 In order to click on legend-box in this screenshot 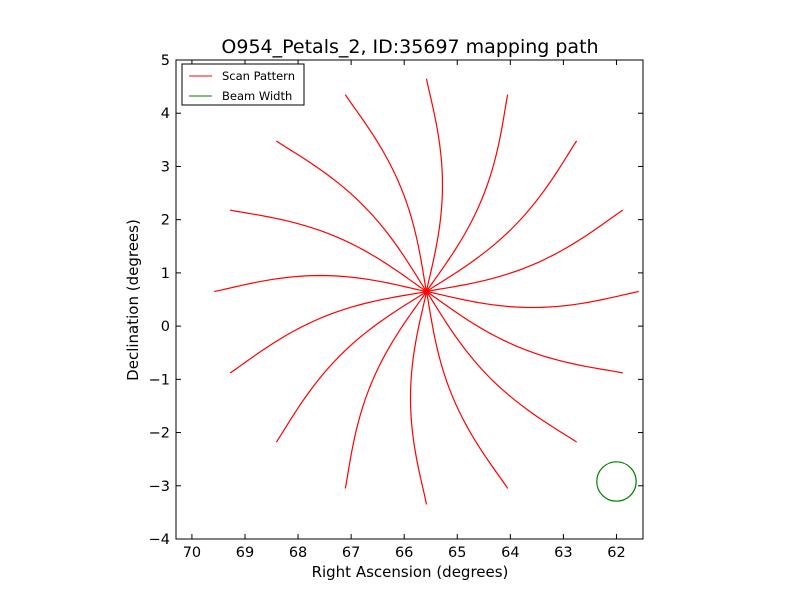, I will do `click(243, 84)`.